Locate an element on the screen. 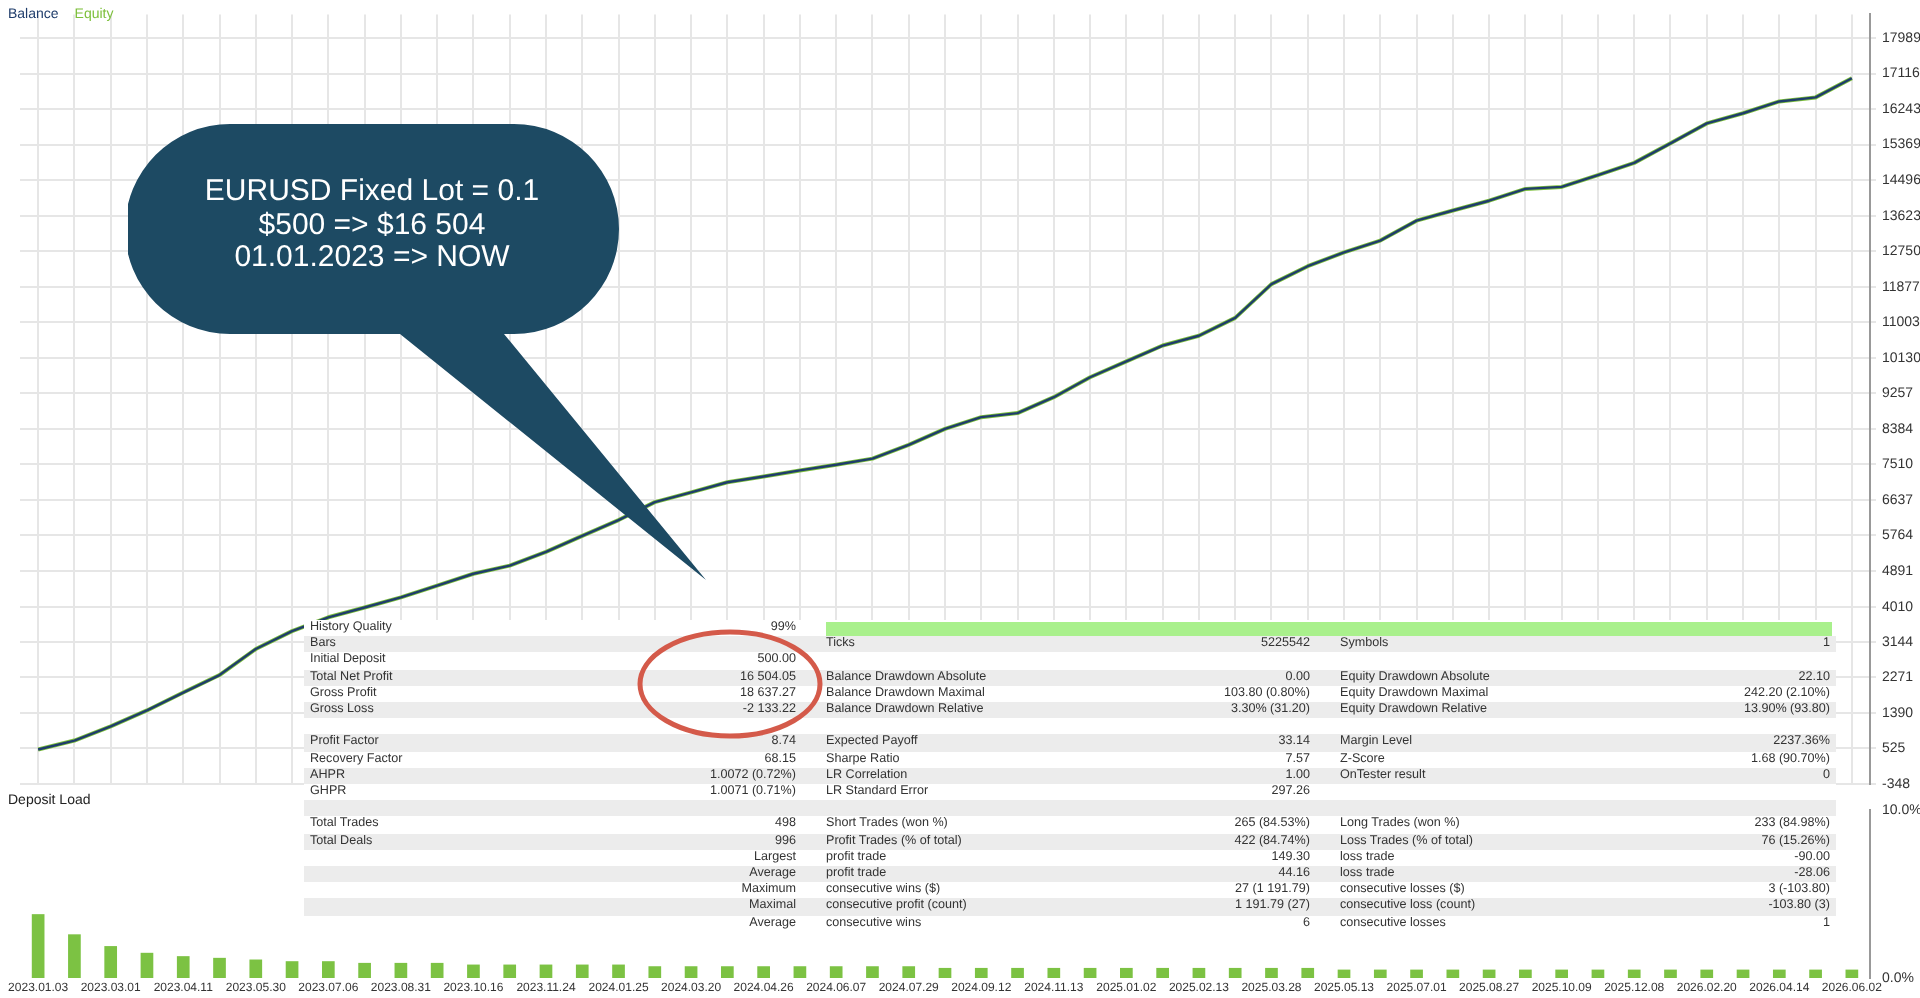 The width and height of the screenshot is (1920, 998). annotation: EURUSD Fixed Lot = 0.1 is located at coordinates (372, 191).